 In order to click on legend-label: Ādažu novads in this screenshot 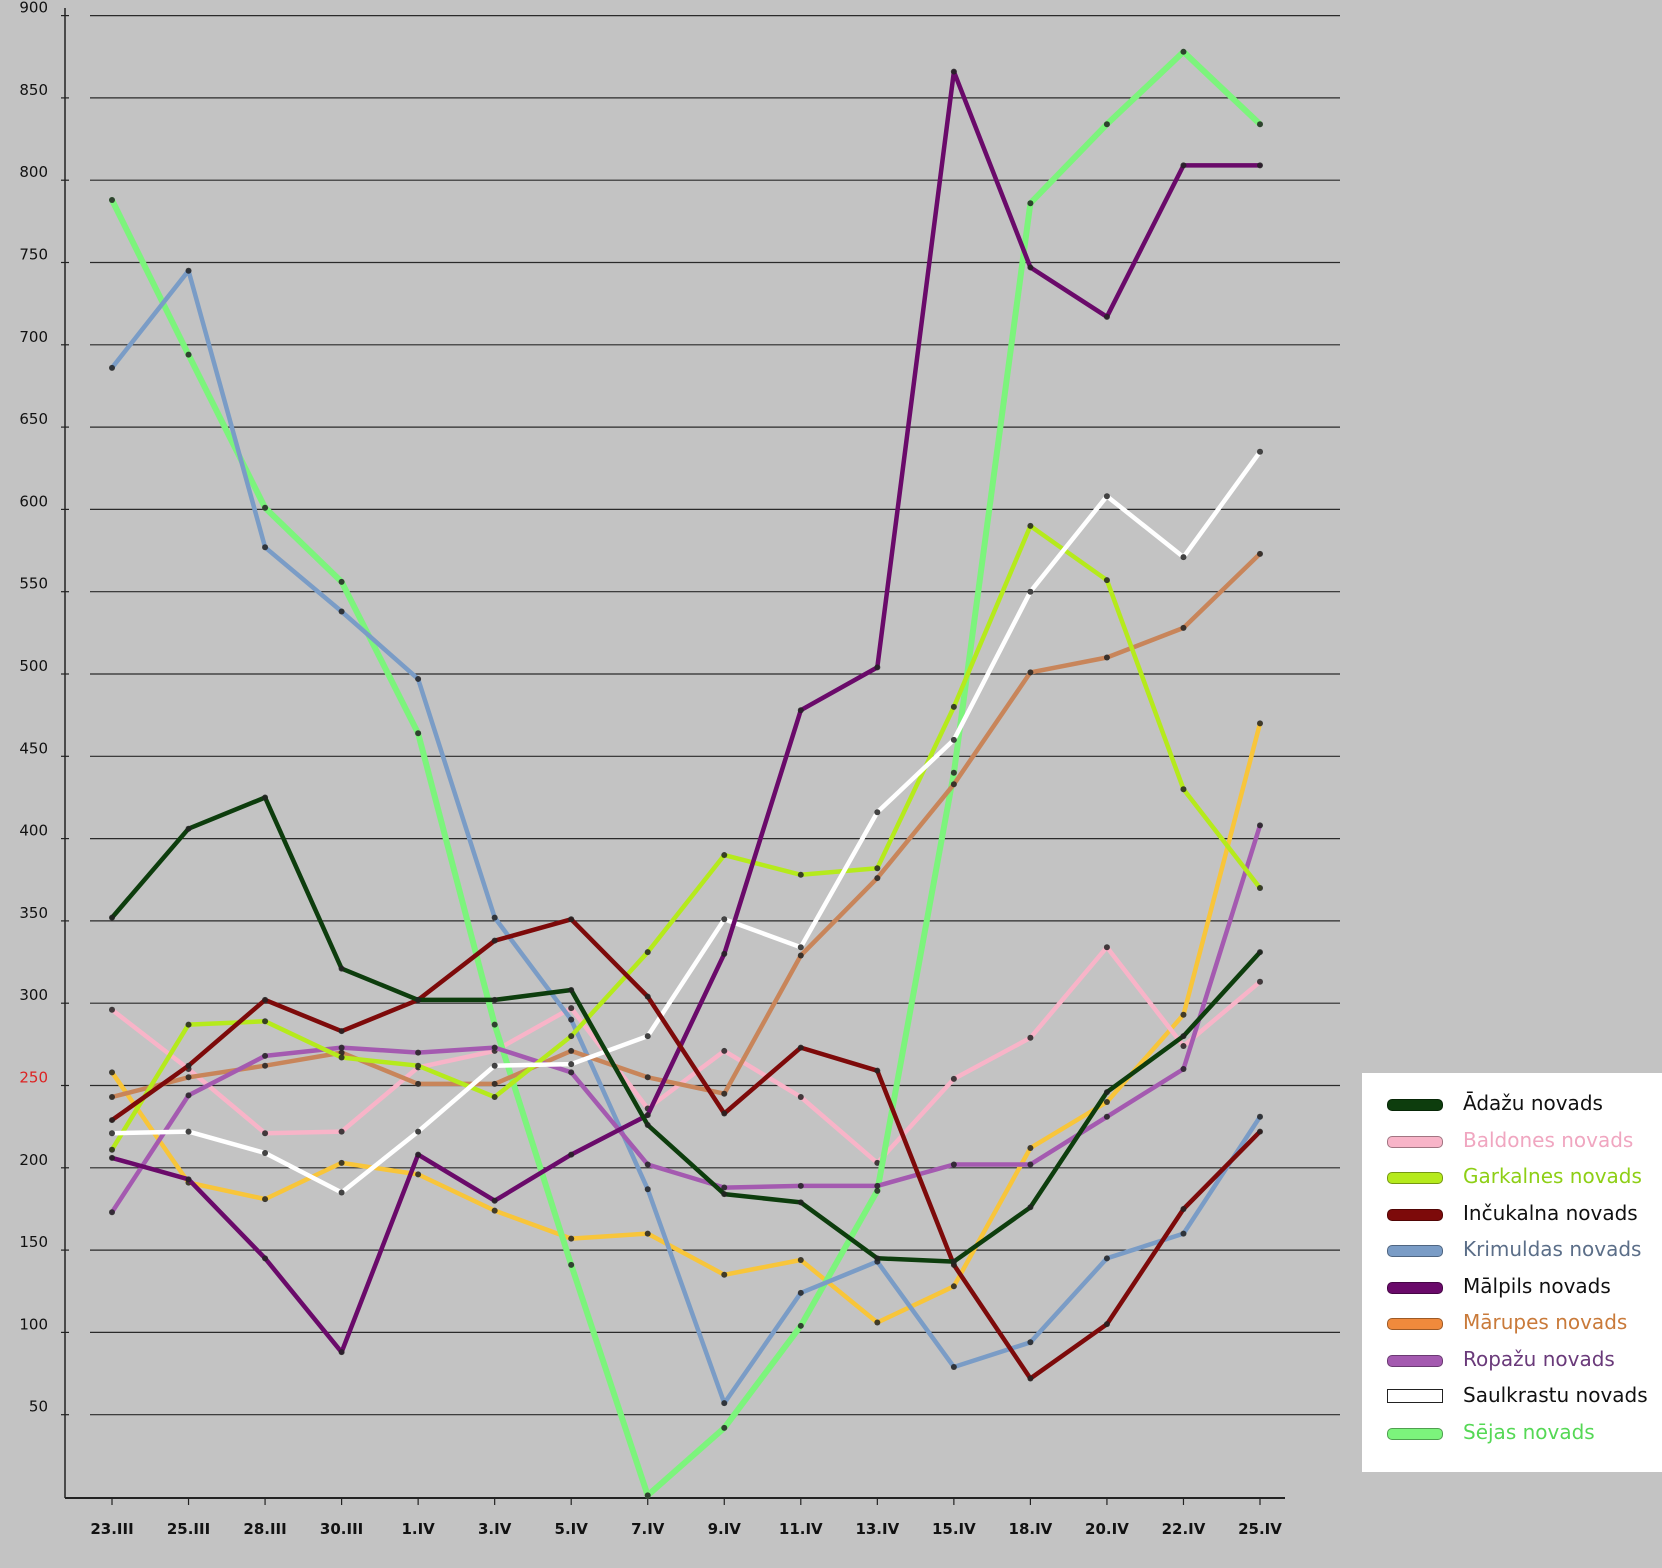, I will do `click(1533, 1103)`.